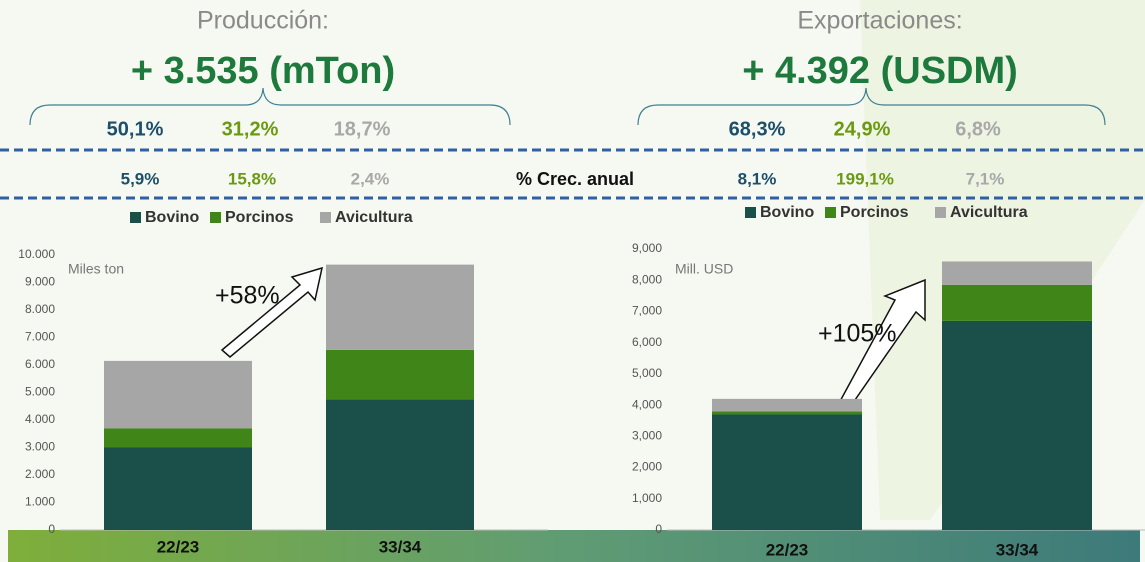 Image resolution: width=1145 pixels, height=562 pixels. Describe the element at coordinates (857, 334) in the screenshot. I see `annotation: +105%` at that location.